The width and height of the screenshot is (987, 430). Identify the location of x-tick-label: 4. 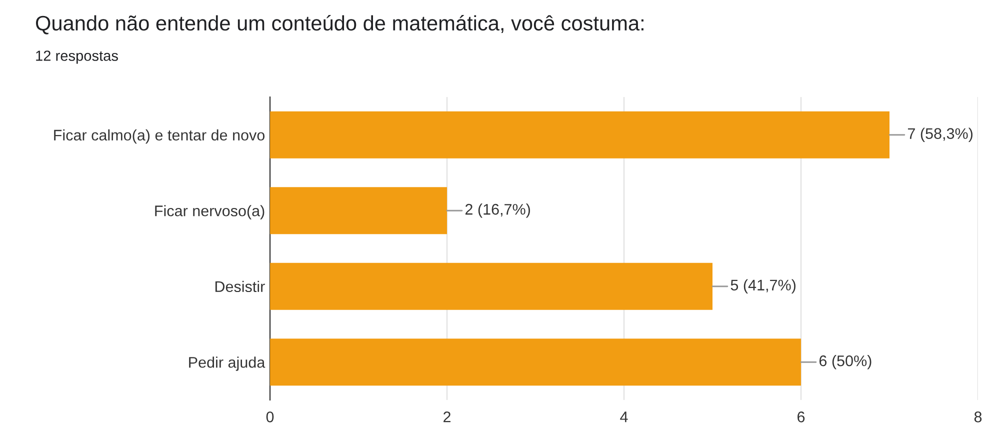
(624, 417).